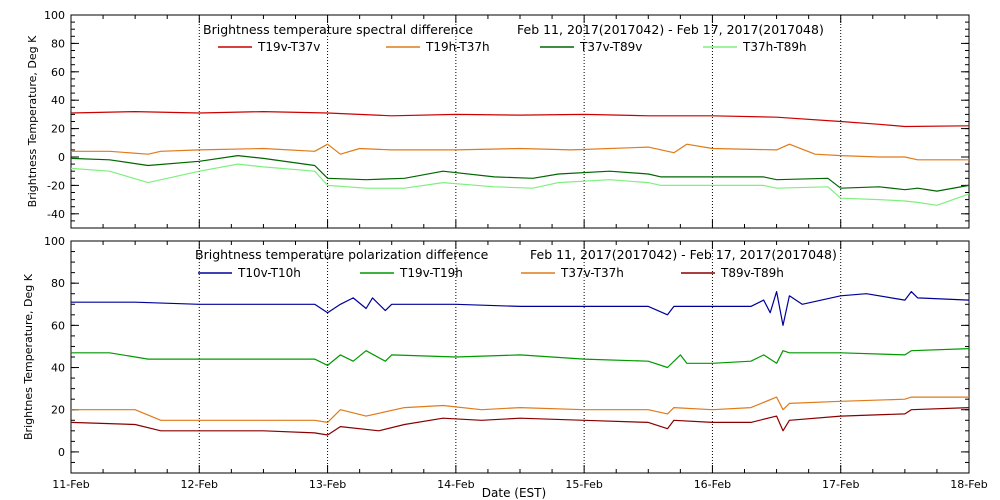 The image size is (1000, 500). I want to click on y-tick-label: -20, so click(56, 185).